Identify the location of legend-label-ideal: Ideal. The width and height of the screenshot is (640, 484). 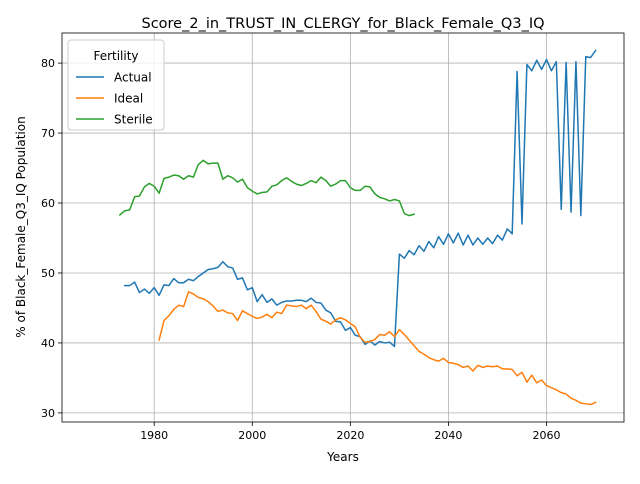
(128, 99).